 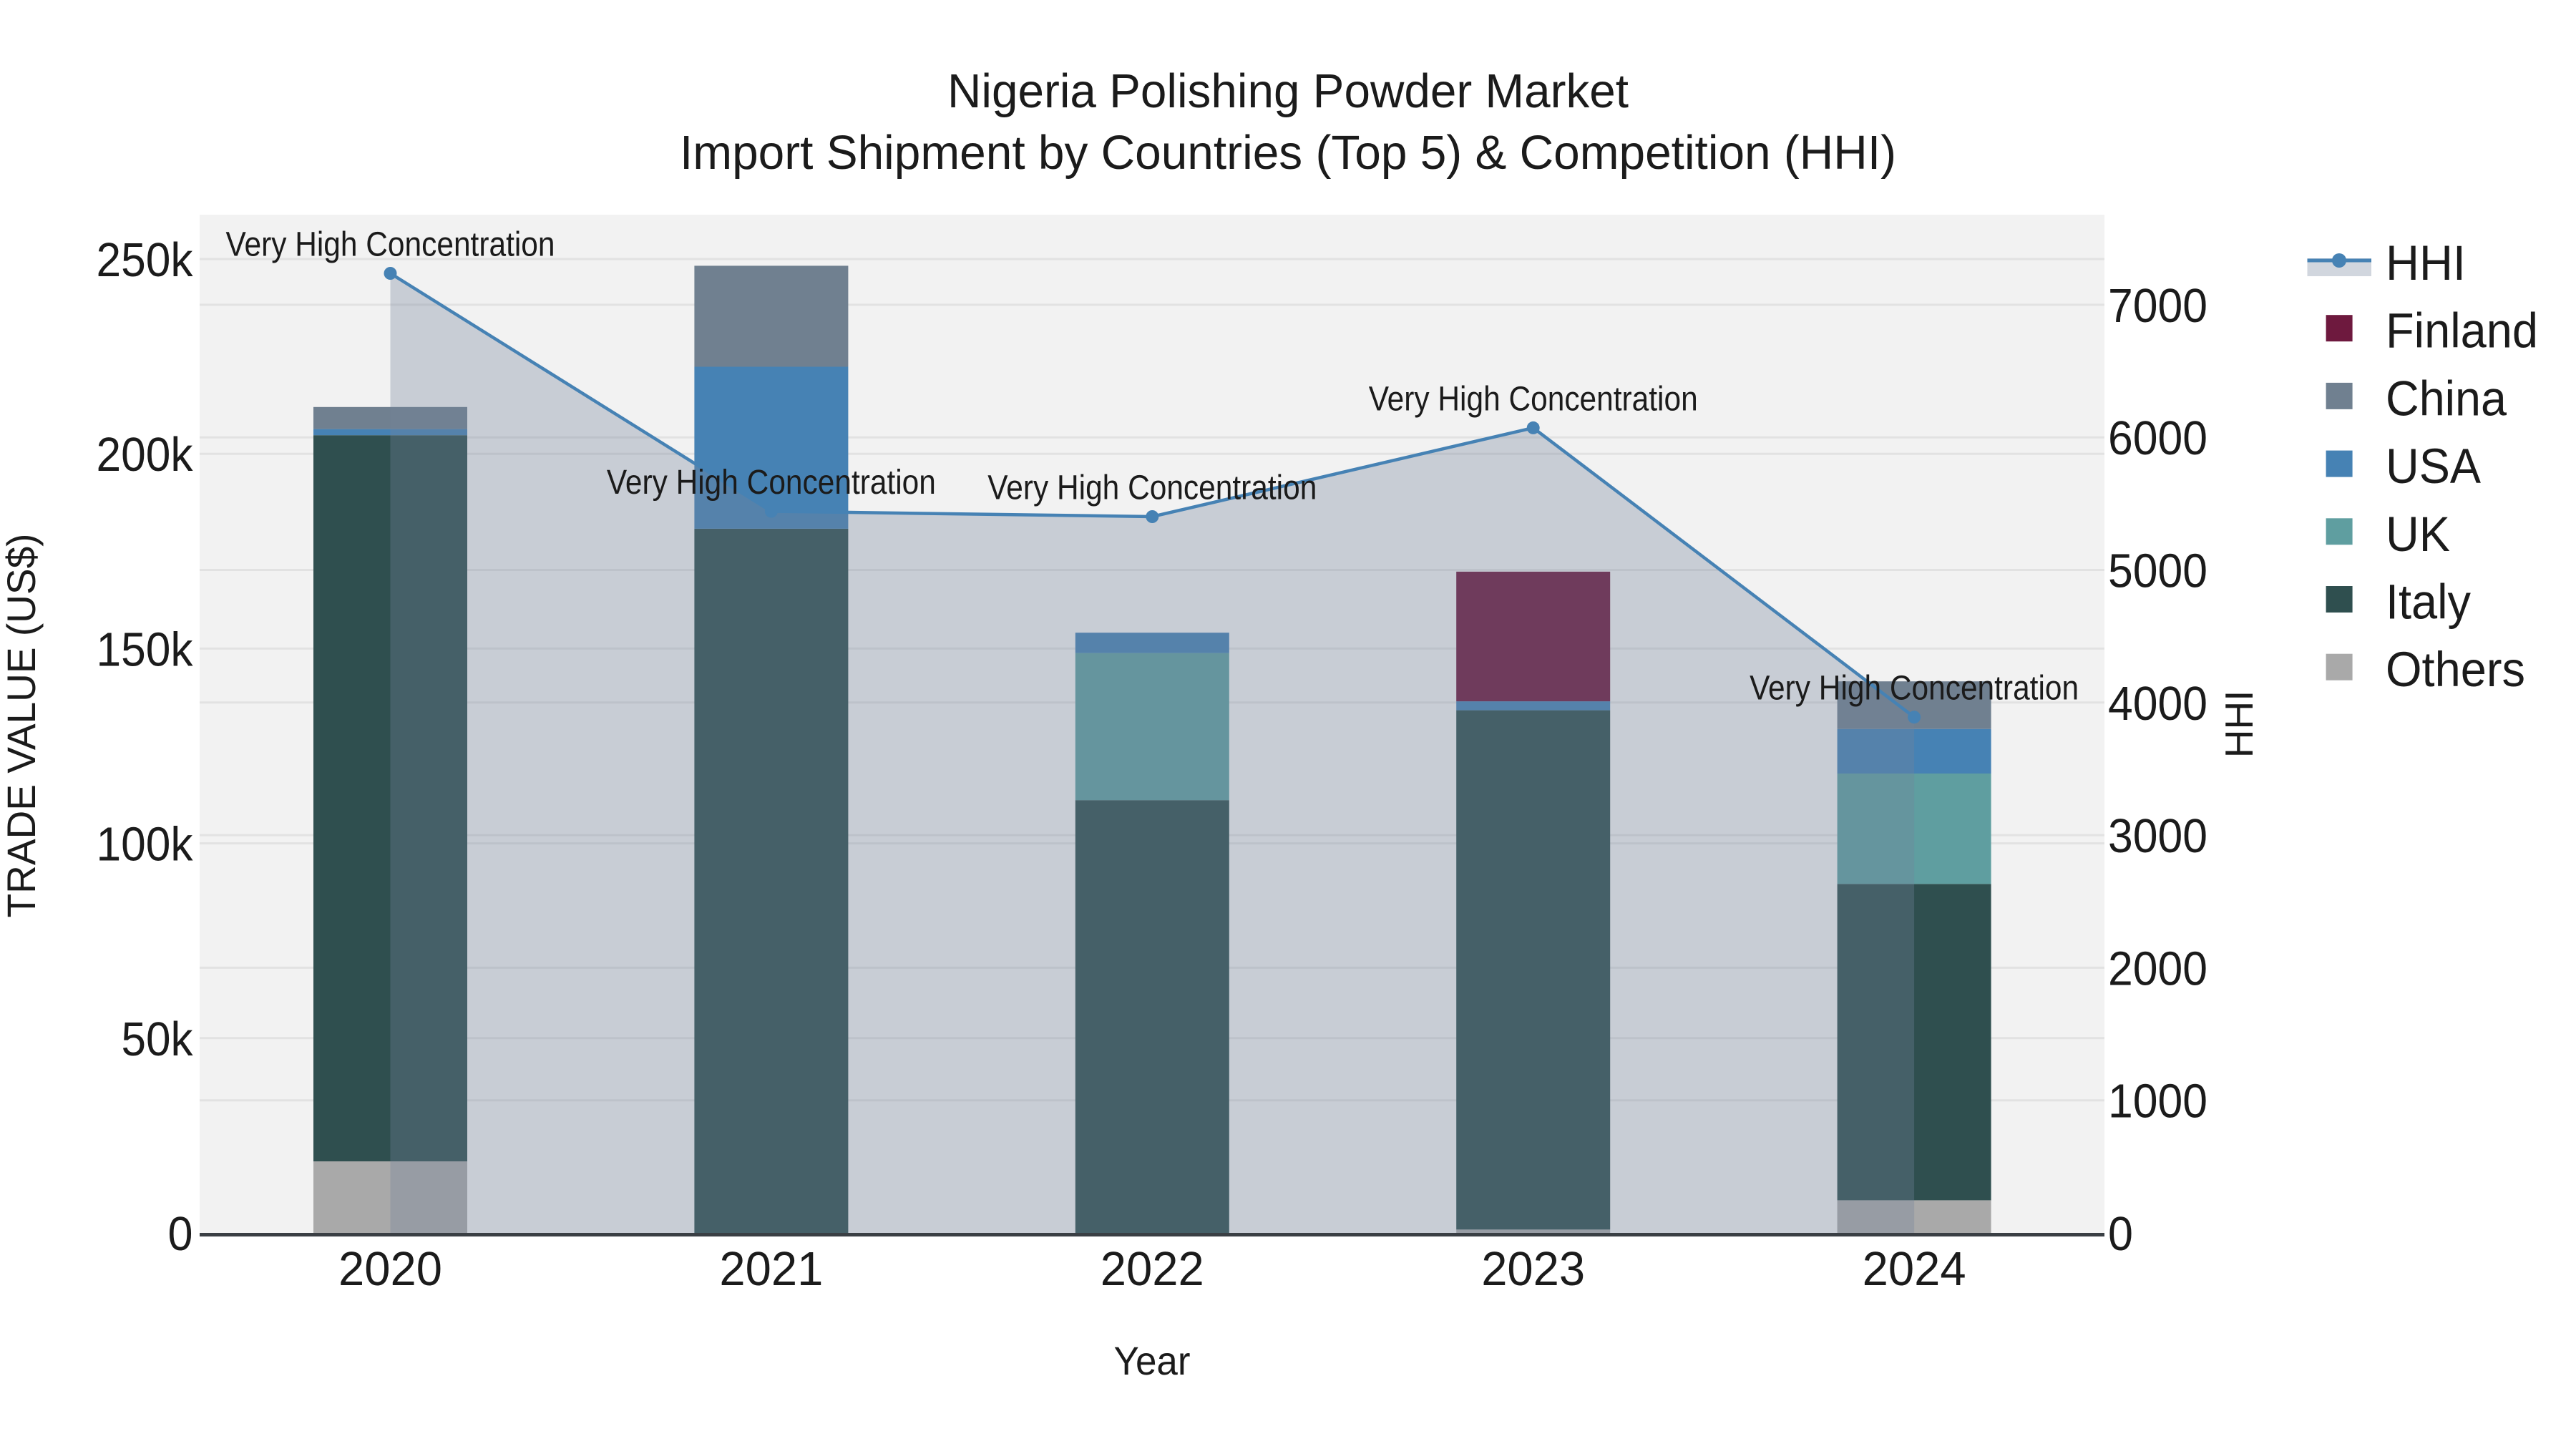 I want to click on svg-text: Finland, so click(x=2462, y=330).